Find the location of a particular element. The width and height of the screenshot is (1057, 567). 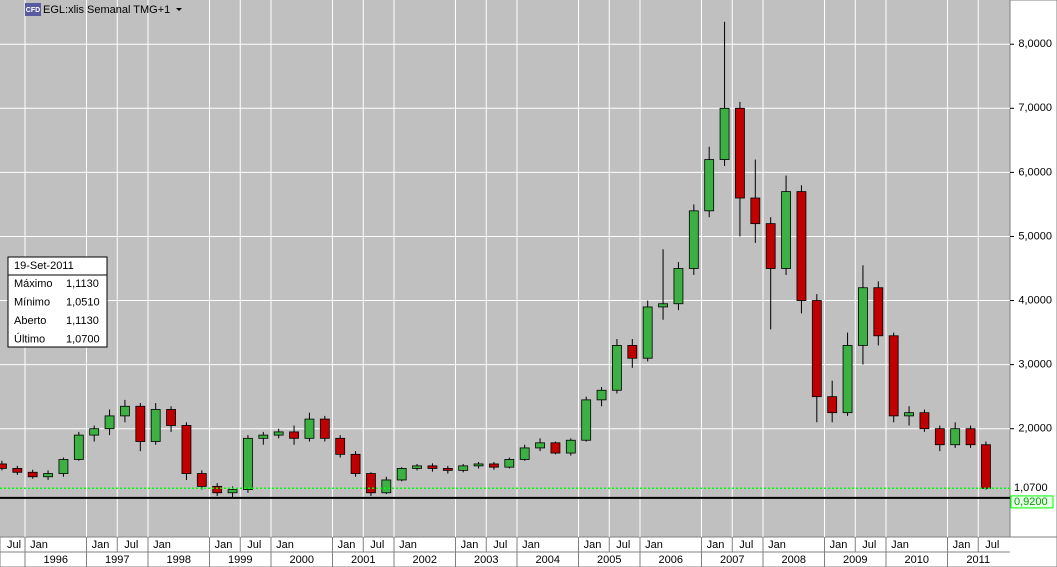

logo: CFD is located at coordinates (33, 10).